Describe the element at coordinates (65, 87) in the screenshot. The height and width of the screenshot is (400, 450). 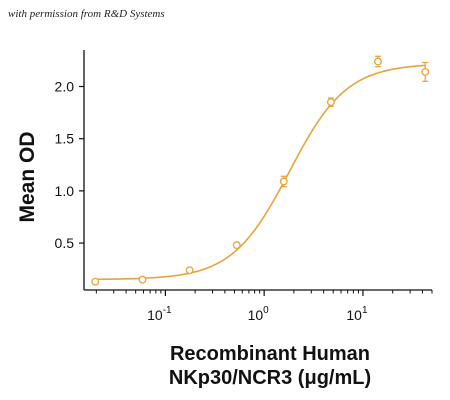
I see `y-tick-label: 2.0` at that location.